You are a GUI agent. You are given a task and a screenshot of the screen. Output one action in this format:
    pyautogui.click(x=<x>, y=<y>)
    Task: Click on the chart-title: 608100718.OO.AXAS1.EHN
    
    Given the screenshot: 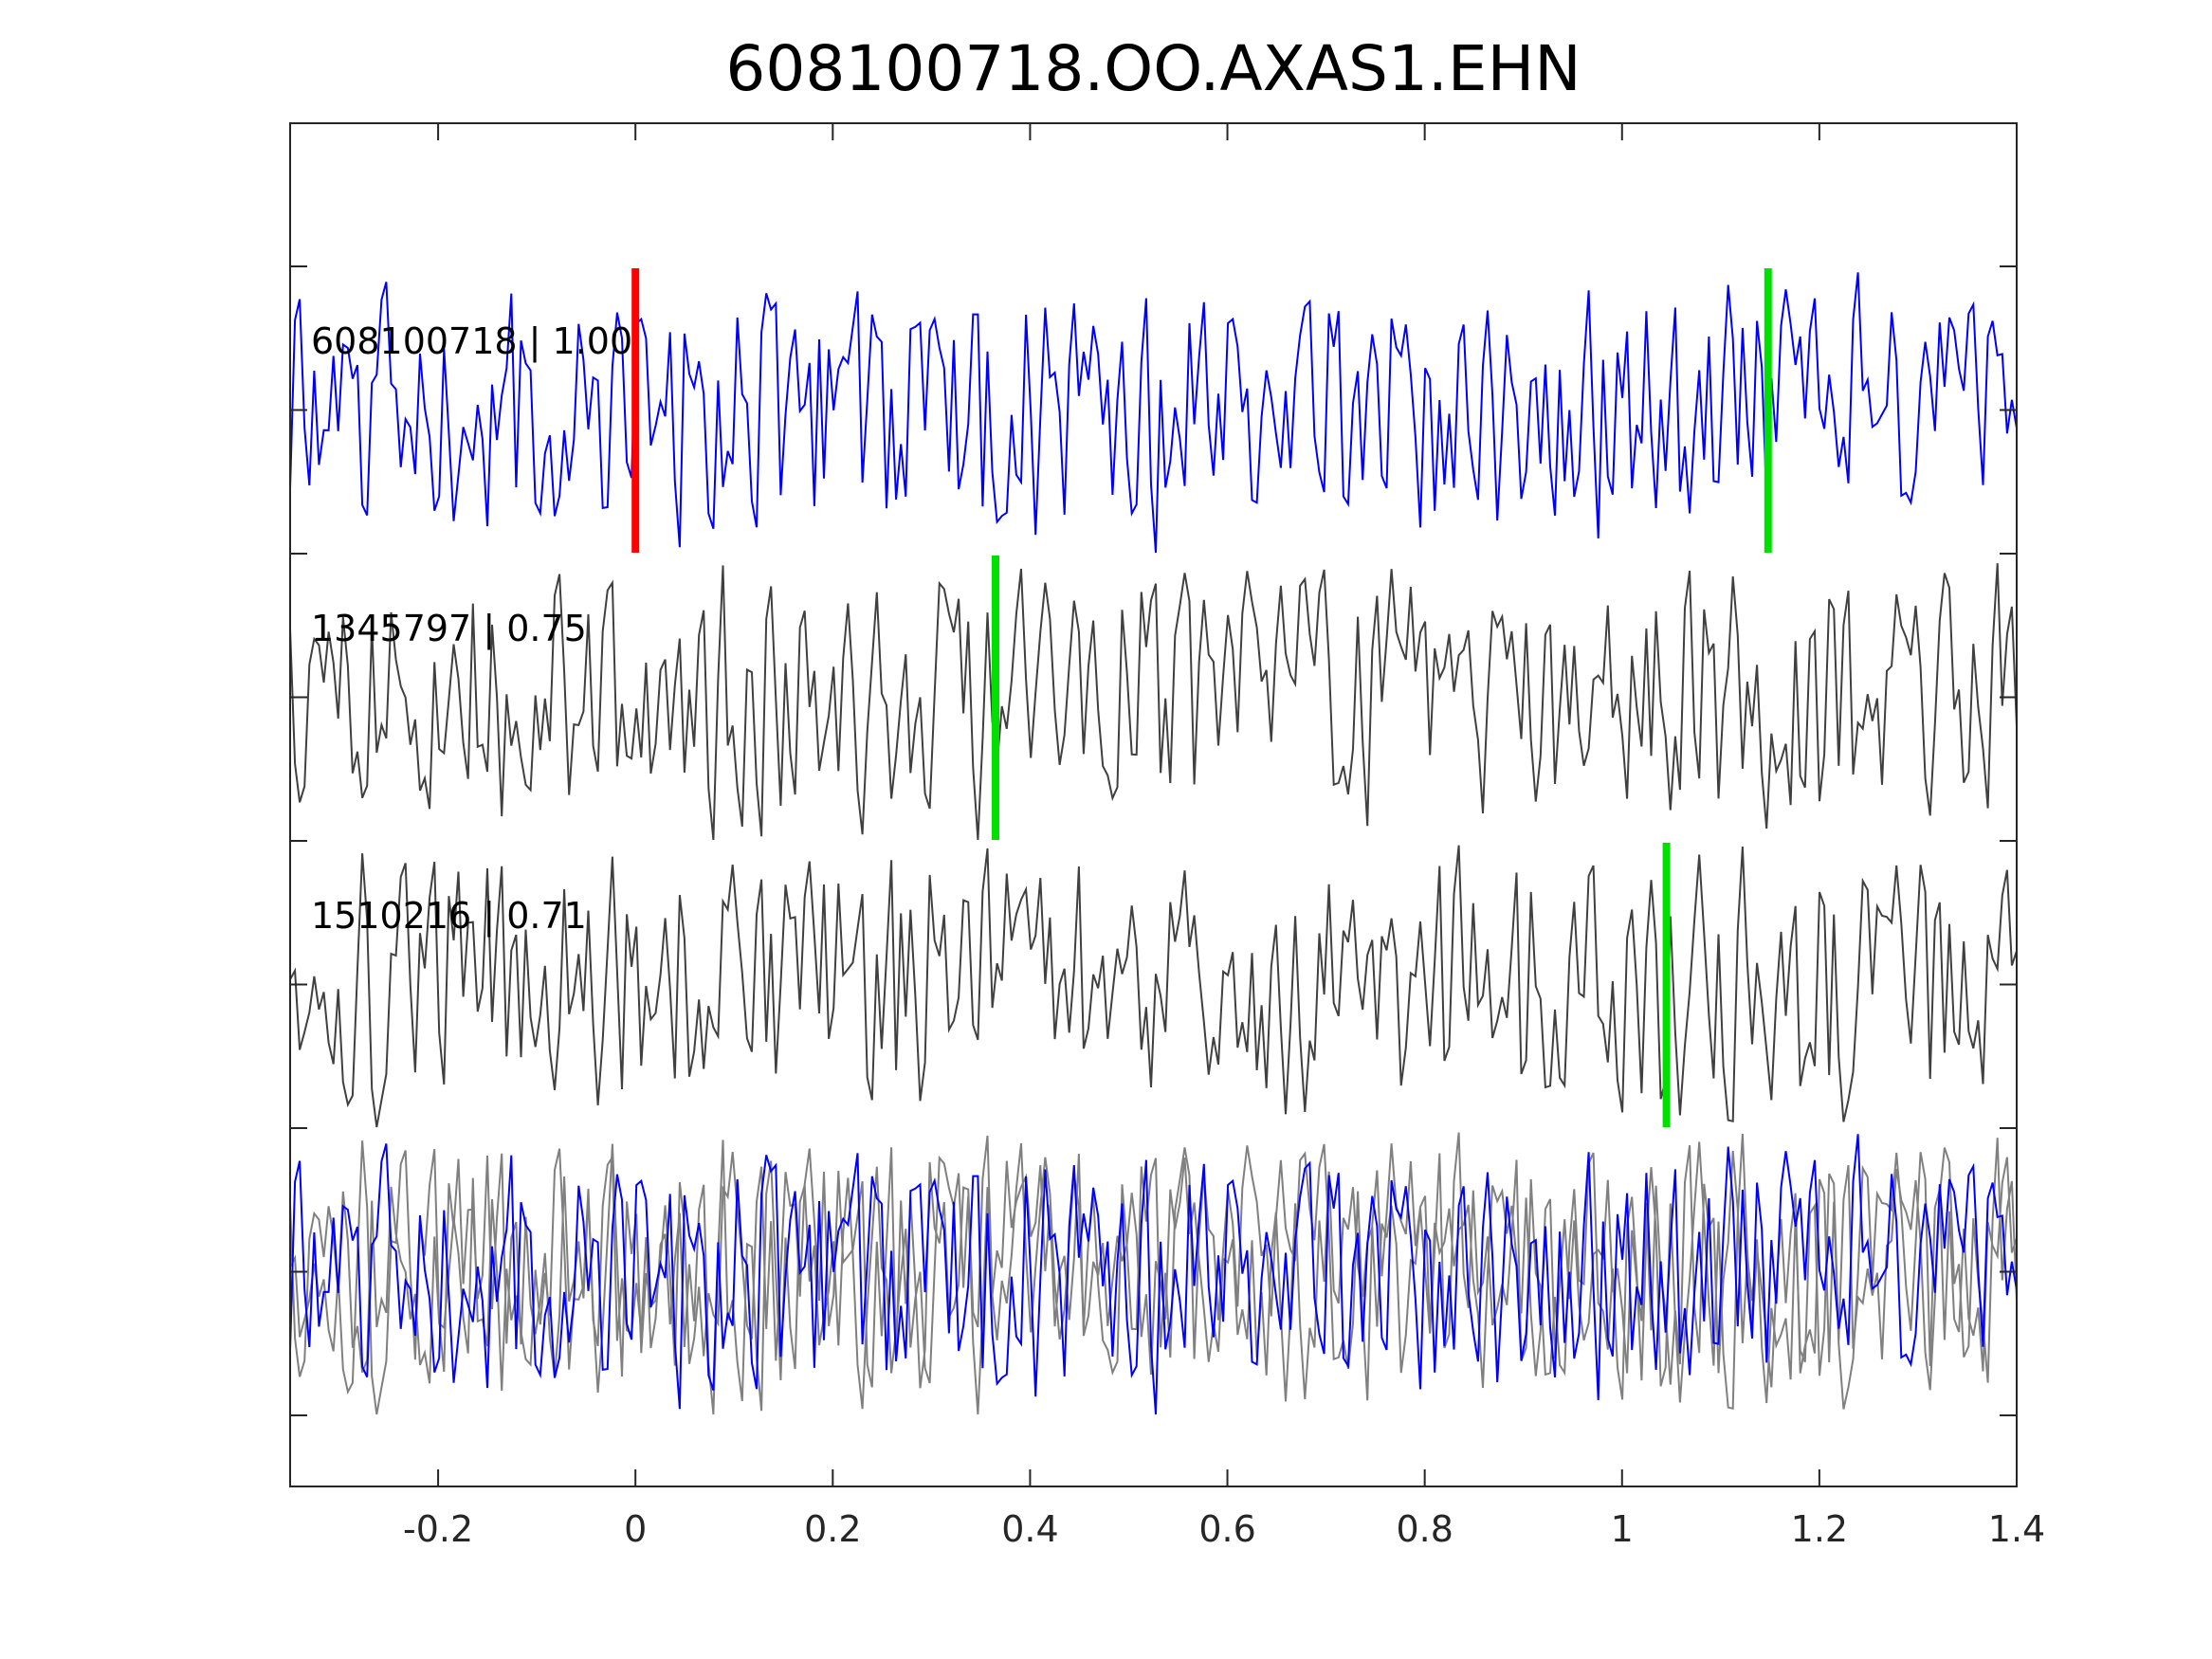 What is the action you would take?
    pyautogui.click(x=1153, y=68)
    